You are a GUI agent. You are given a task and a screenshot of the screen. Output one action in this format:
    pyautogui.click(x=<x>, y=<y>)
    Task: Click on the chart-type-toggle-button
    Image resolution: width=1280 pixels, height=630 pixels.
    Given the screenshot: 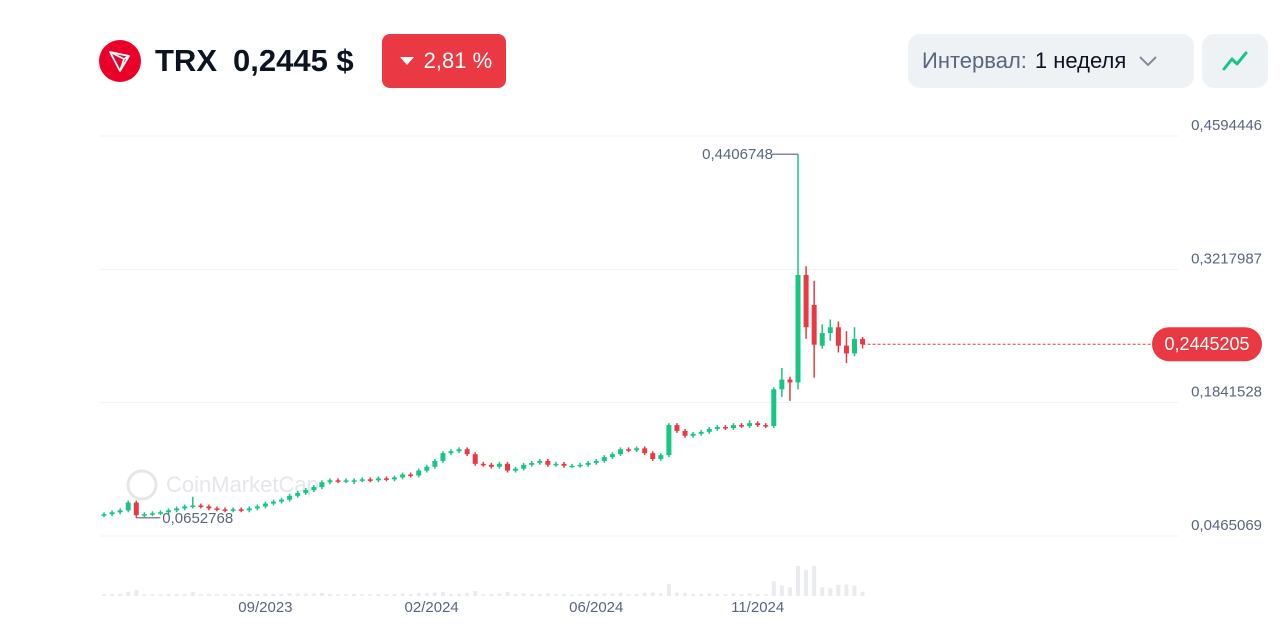 What is the action you would take?
    pyautogui.click(x=1235, y=61)
    